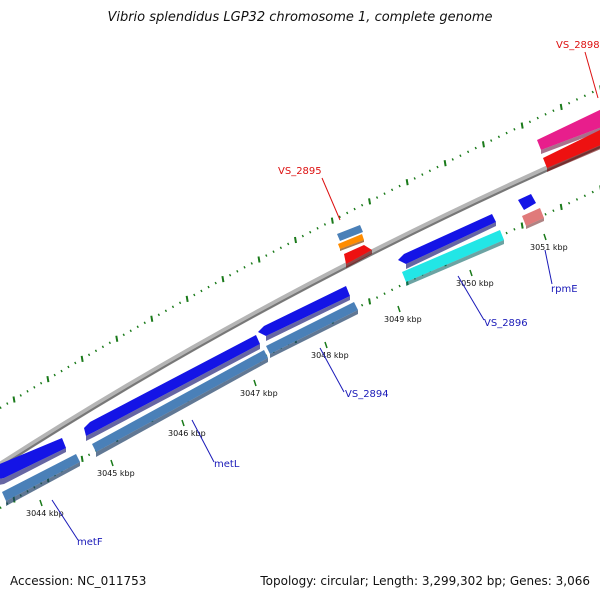 The width and height of the screenshot is (600, 600). I want to click on gene-metL-reverse, so click(180, 403).